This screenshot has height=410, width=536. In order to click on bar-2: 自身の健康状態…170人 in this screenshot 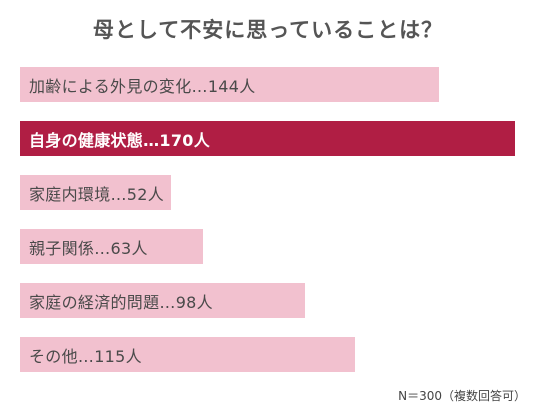, I will do `click(267, 138)`.